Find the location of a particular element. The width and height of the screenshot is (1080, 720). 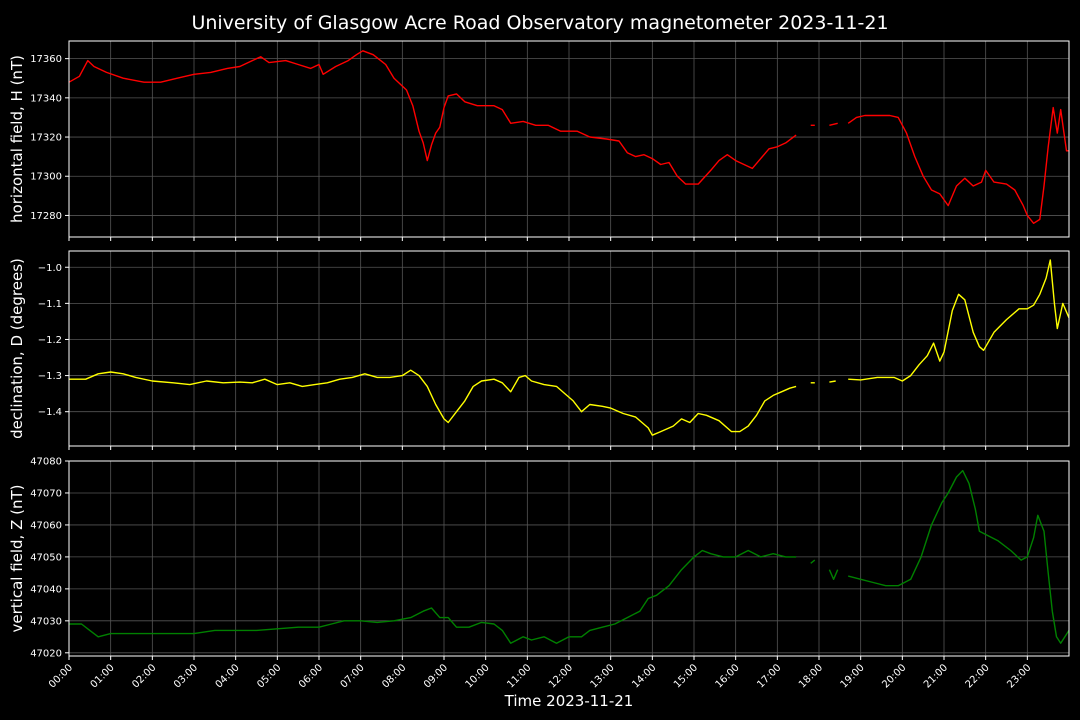

x-tick-label: 13:00 is located at coordinates (603, 676).